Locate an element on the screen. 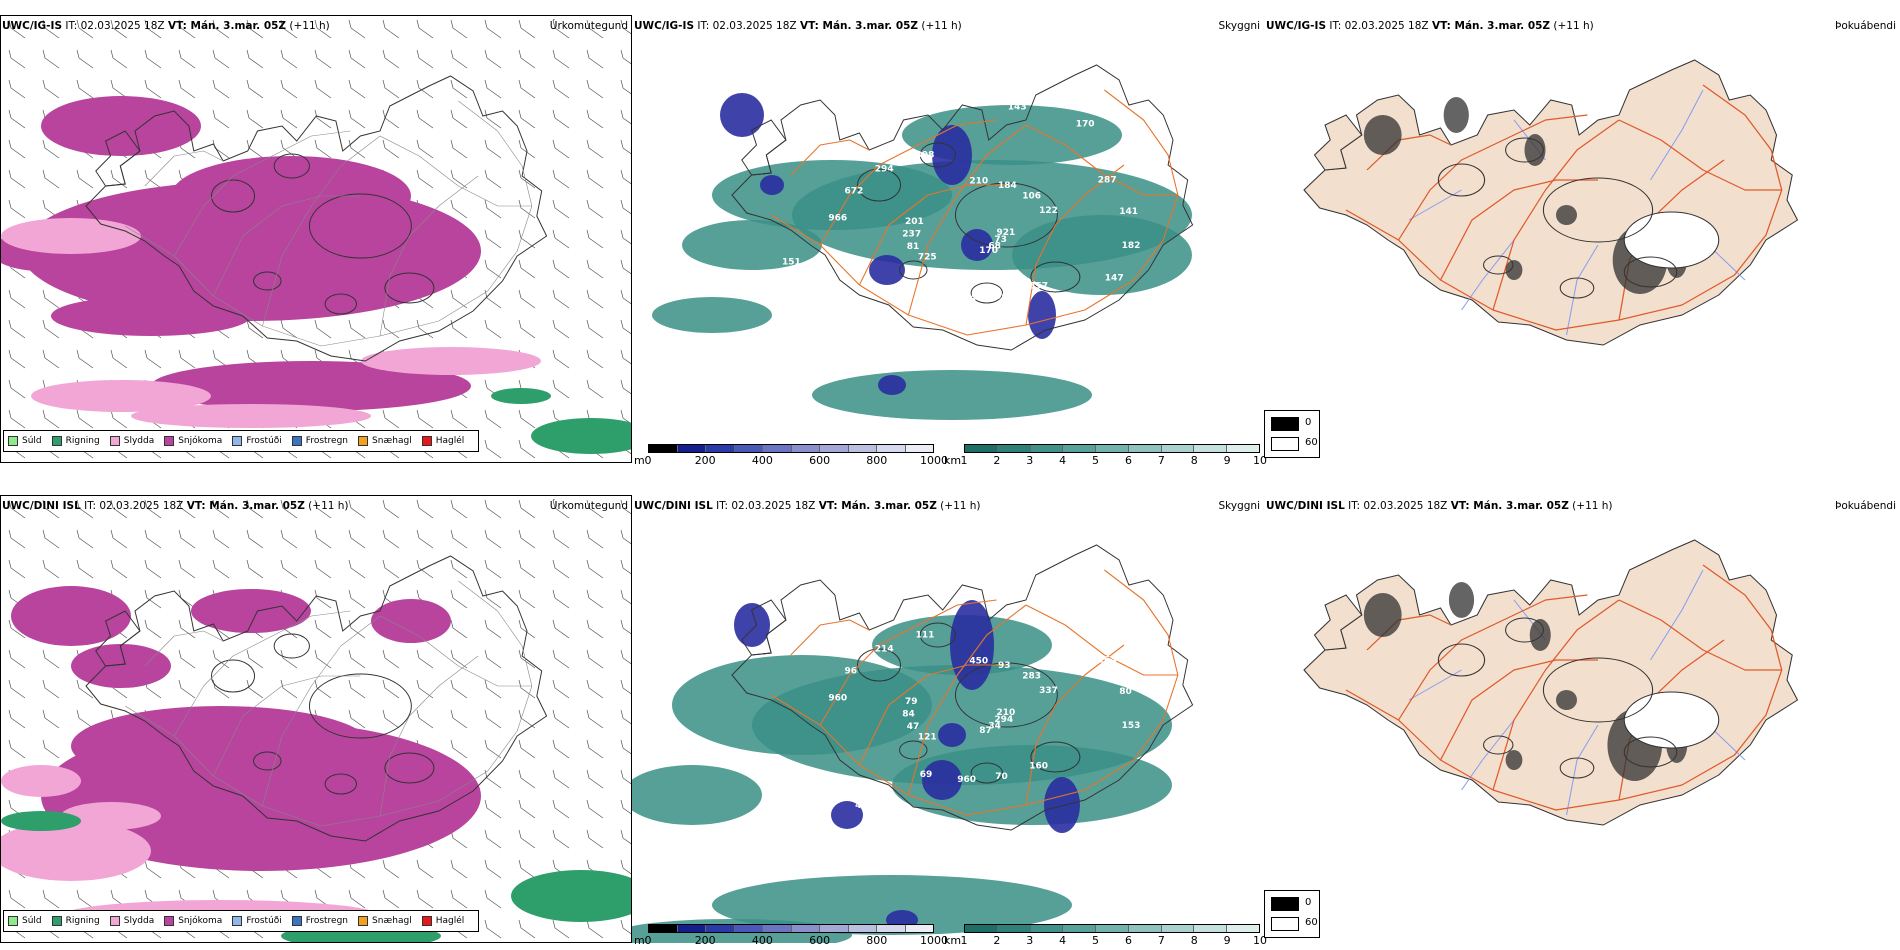 The height and width of the screenshot is (950, 1900). colorbar-tick-label: 4 is located at coordinates (1063, 940).